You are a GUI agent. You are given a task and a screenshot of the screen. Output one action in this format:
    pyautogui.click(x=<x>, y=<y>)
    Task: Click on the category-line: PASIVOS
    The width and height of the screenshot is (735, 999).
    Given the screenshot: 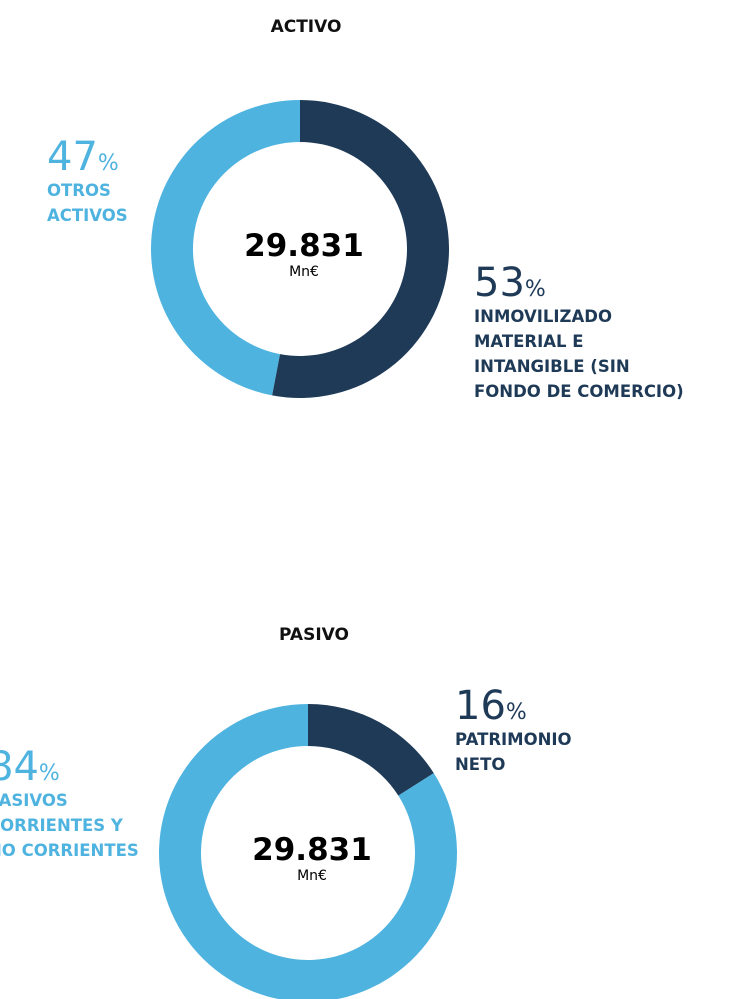 What is the action you would take?
    pyautogui.click(x=34, y=800)
    